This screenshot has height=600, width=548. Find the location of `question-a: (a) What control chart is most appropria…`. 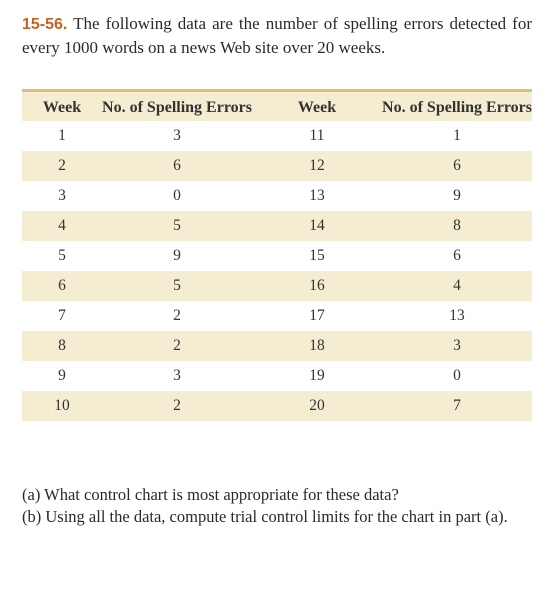

question-a: (a) What control chart is most appropria… is located at coordinates (277, 495).